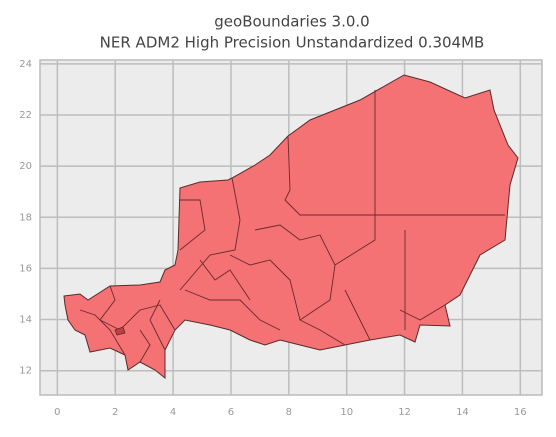 This screenshot has height=437, width=556. Describe the element at coordinates (289, 412) in the screenshot. I see `x-tick-label: 8` at that location.